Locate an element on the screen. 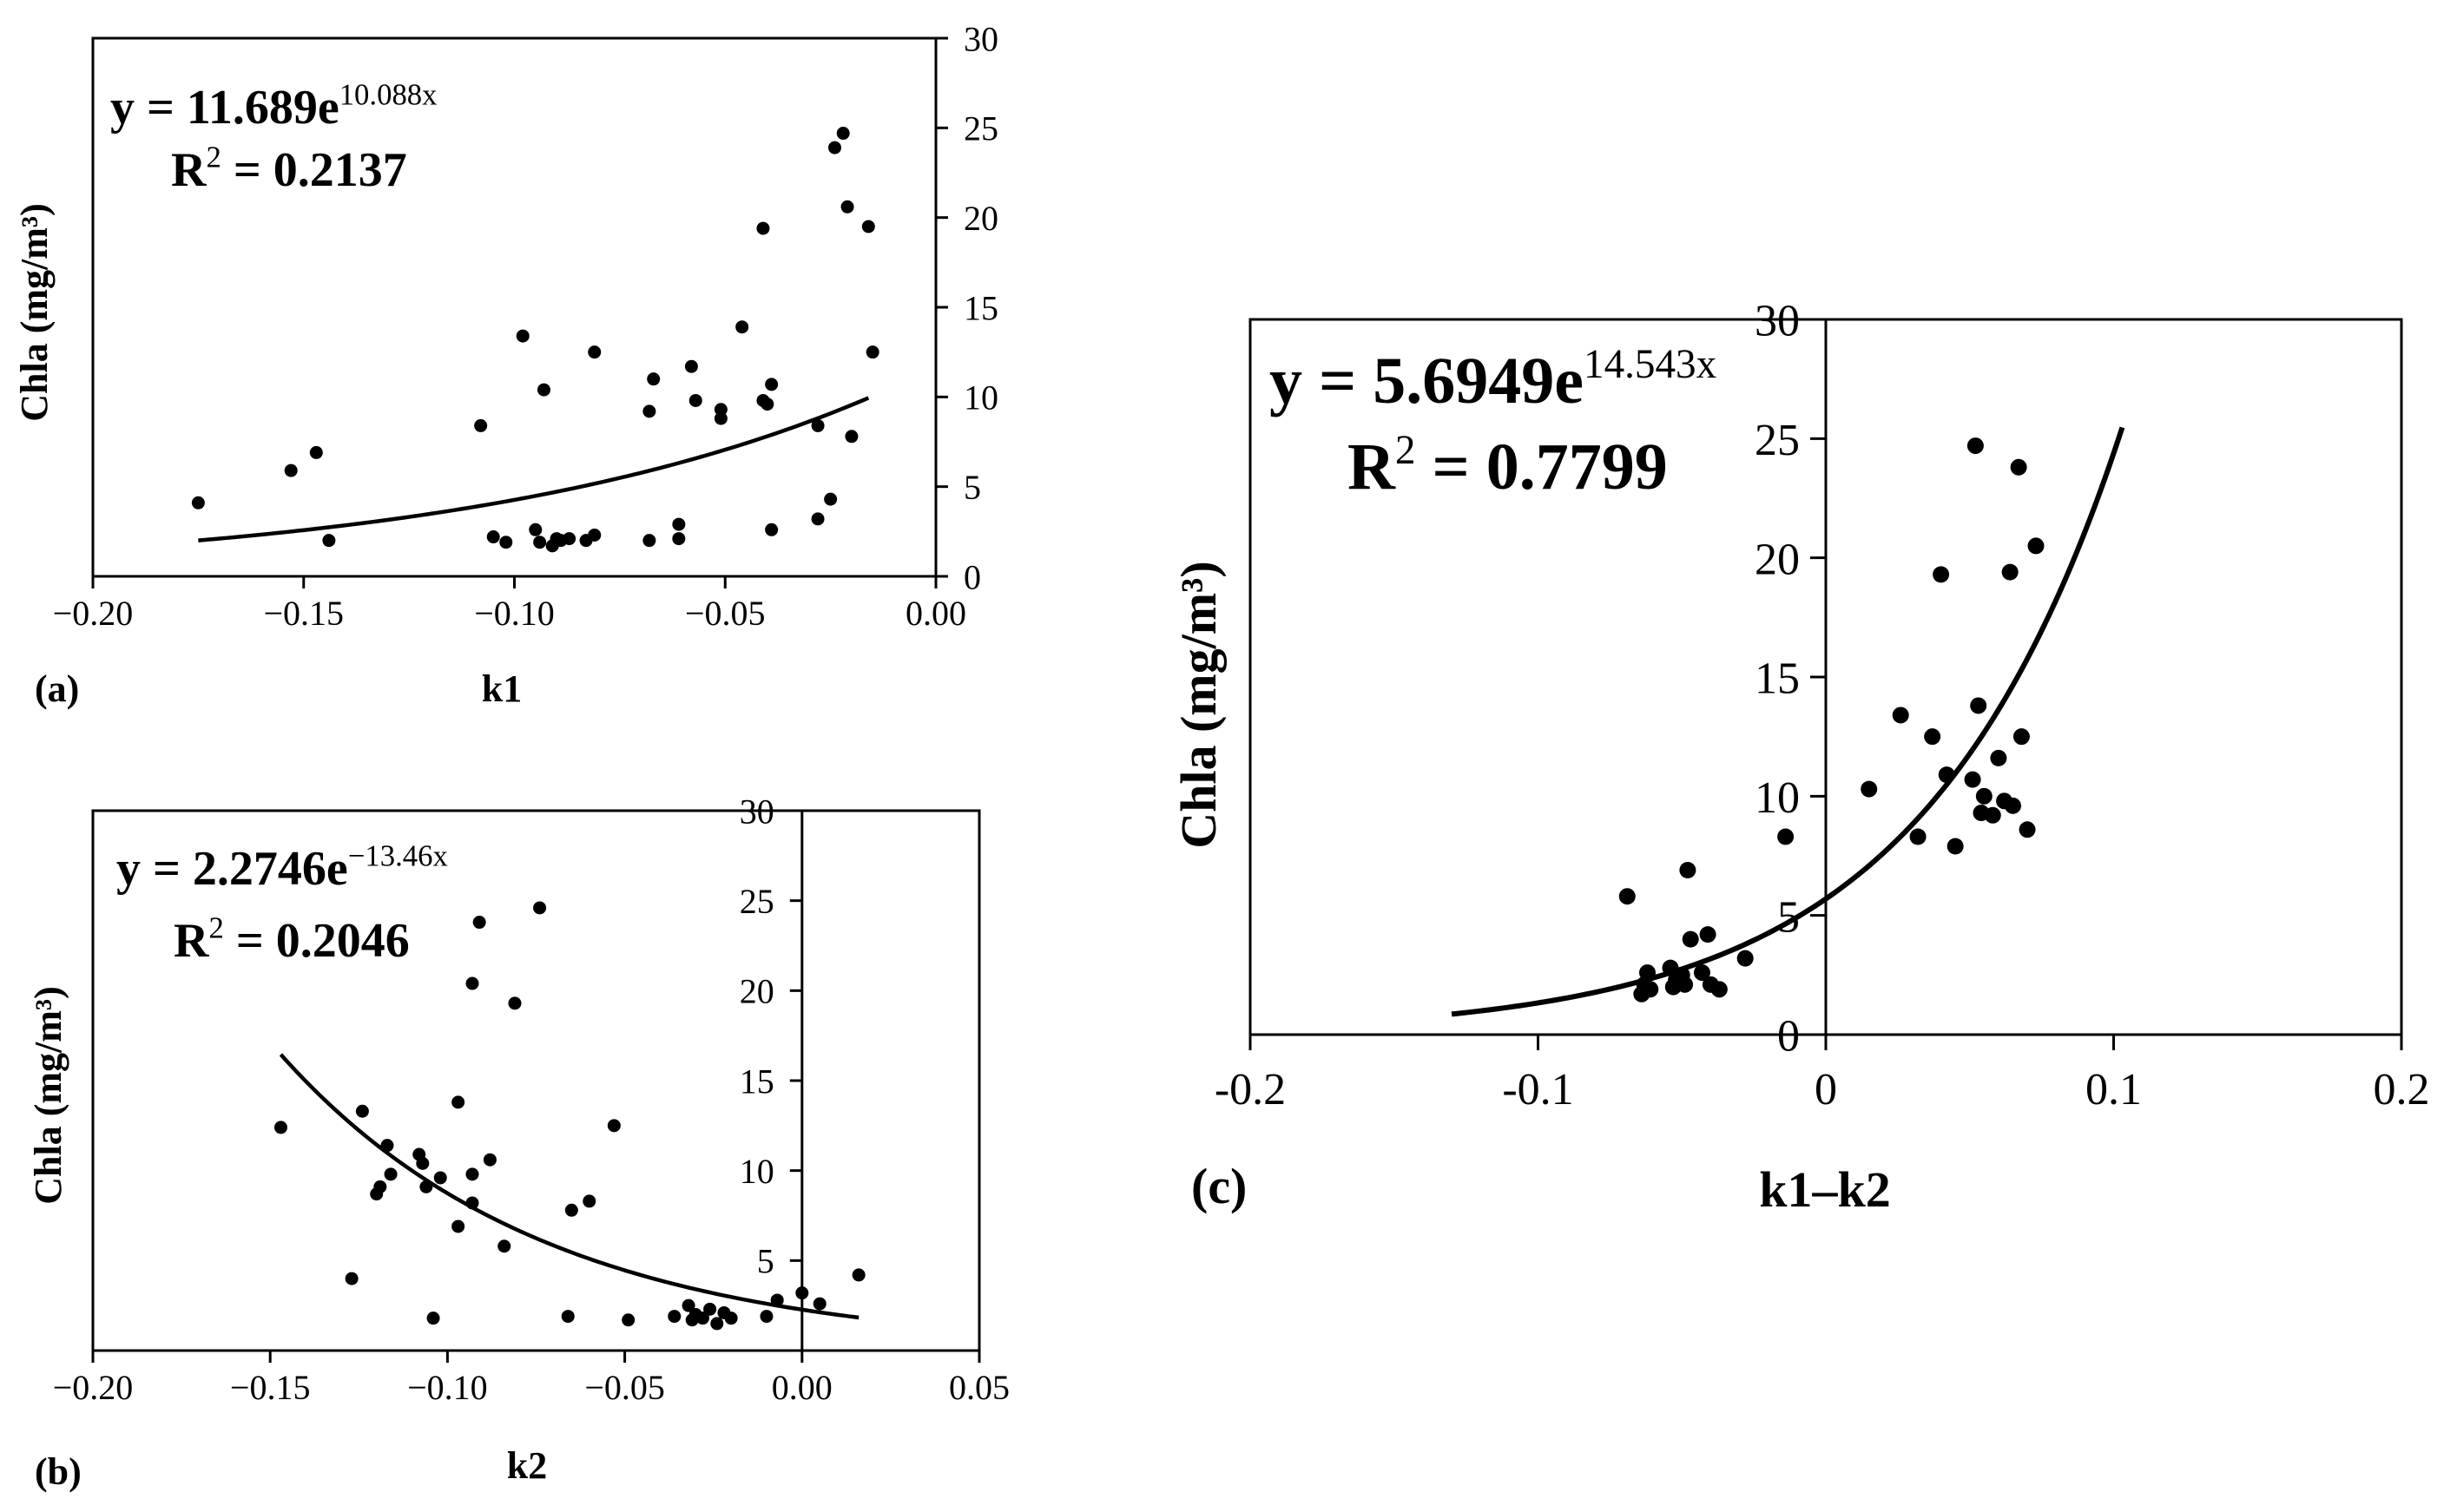  panel-b-y-tick-label: 30 is located at coordinates (757, 811).